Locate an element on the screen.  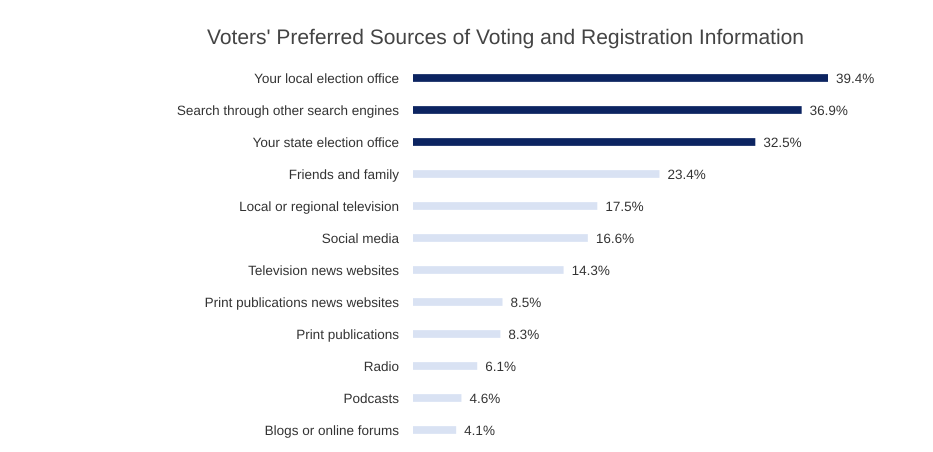
data-label: 6.1% is located at coordinates (500, 366).